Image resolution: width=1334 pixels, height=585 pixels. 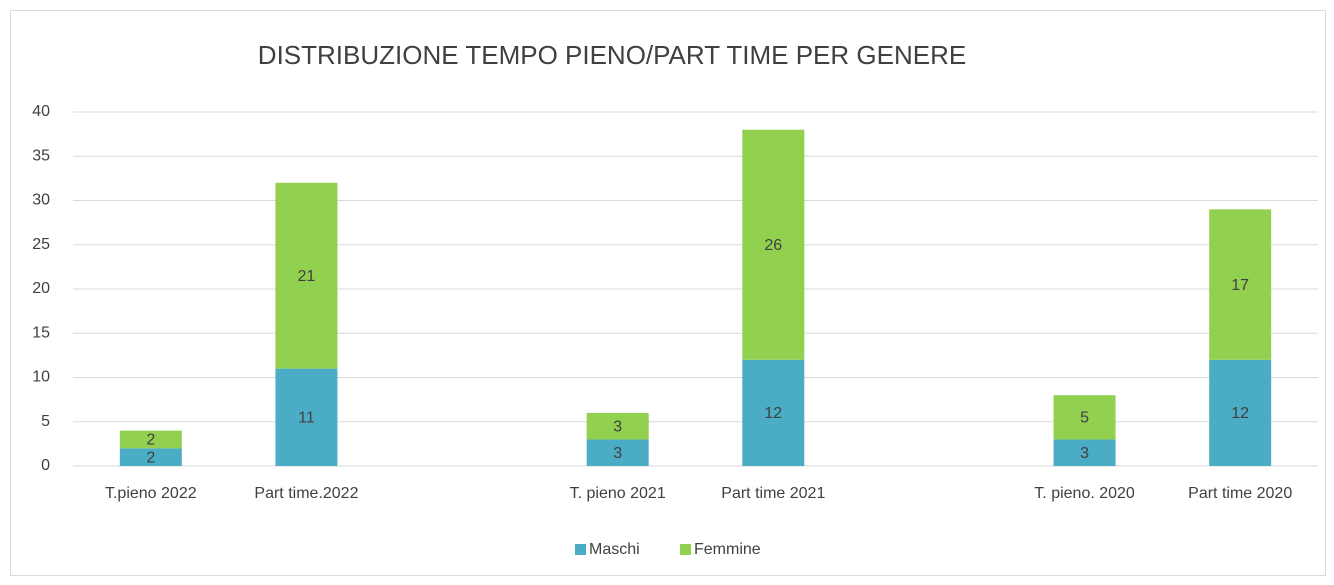 I want to click on data-label: 26, so click(x=773, y=245).